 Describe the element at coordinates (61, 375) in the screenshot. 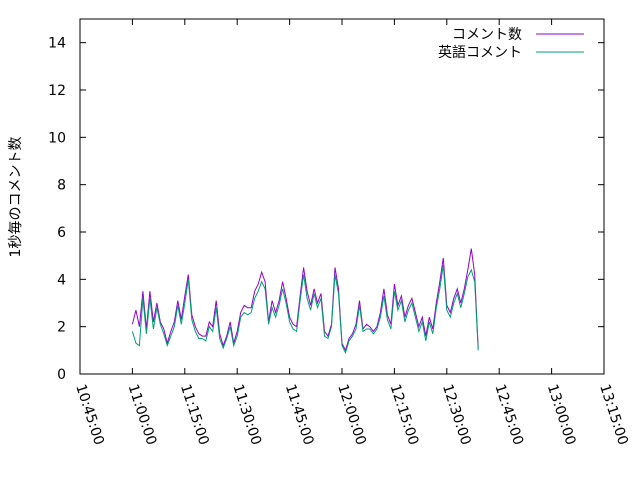

I see `y-tick-label: 0` at that location.